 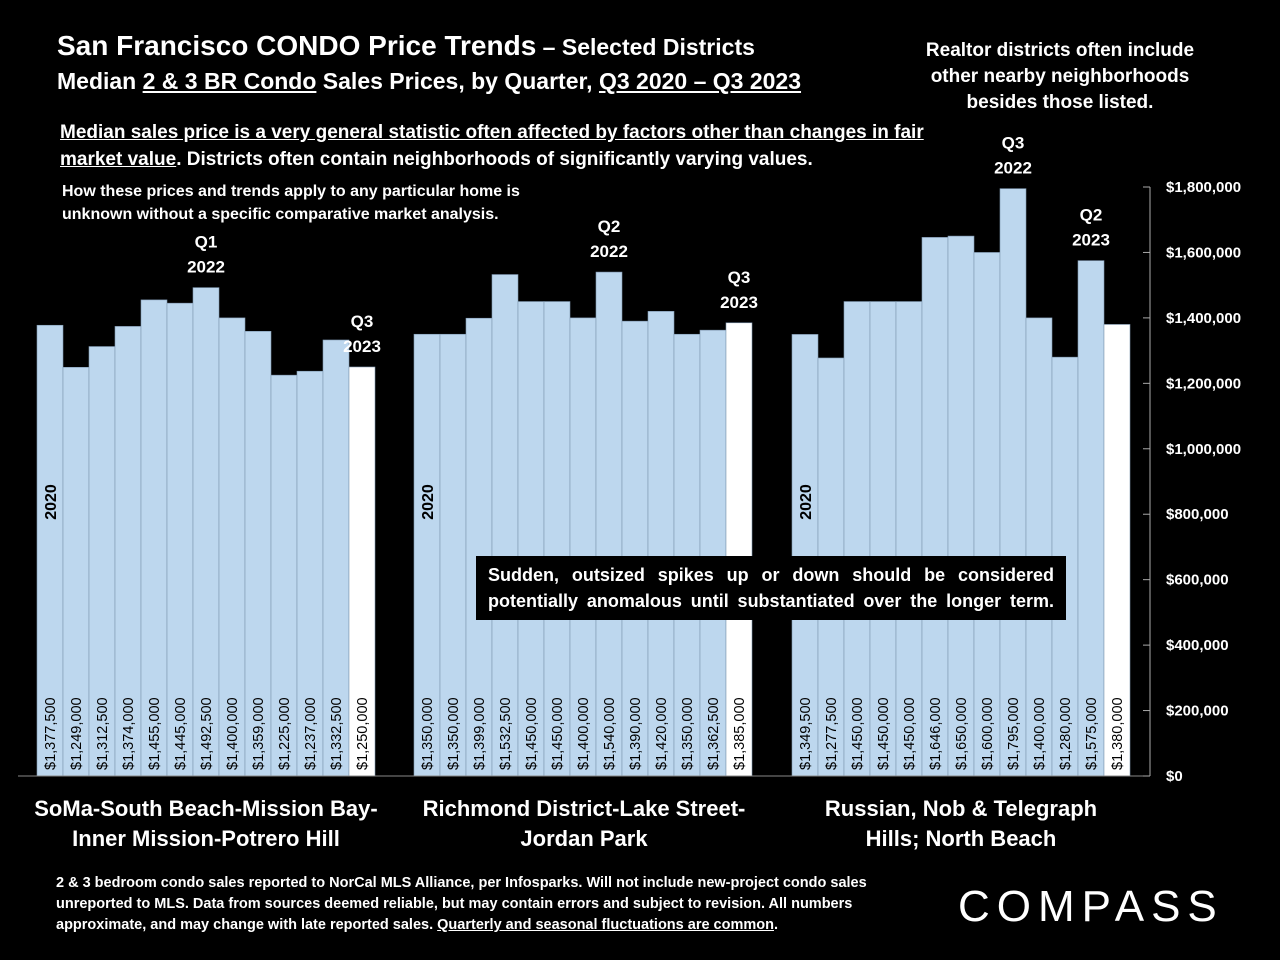 What do you see at coordinates (363, 733) in the screenshot?
I see `bar-value-label: $1,250,000` at bounding box center [363, 733].